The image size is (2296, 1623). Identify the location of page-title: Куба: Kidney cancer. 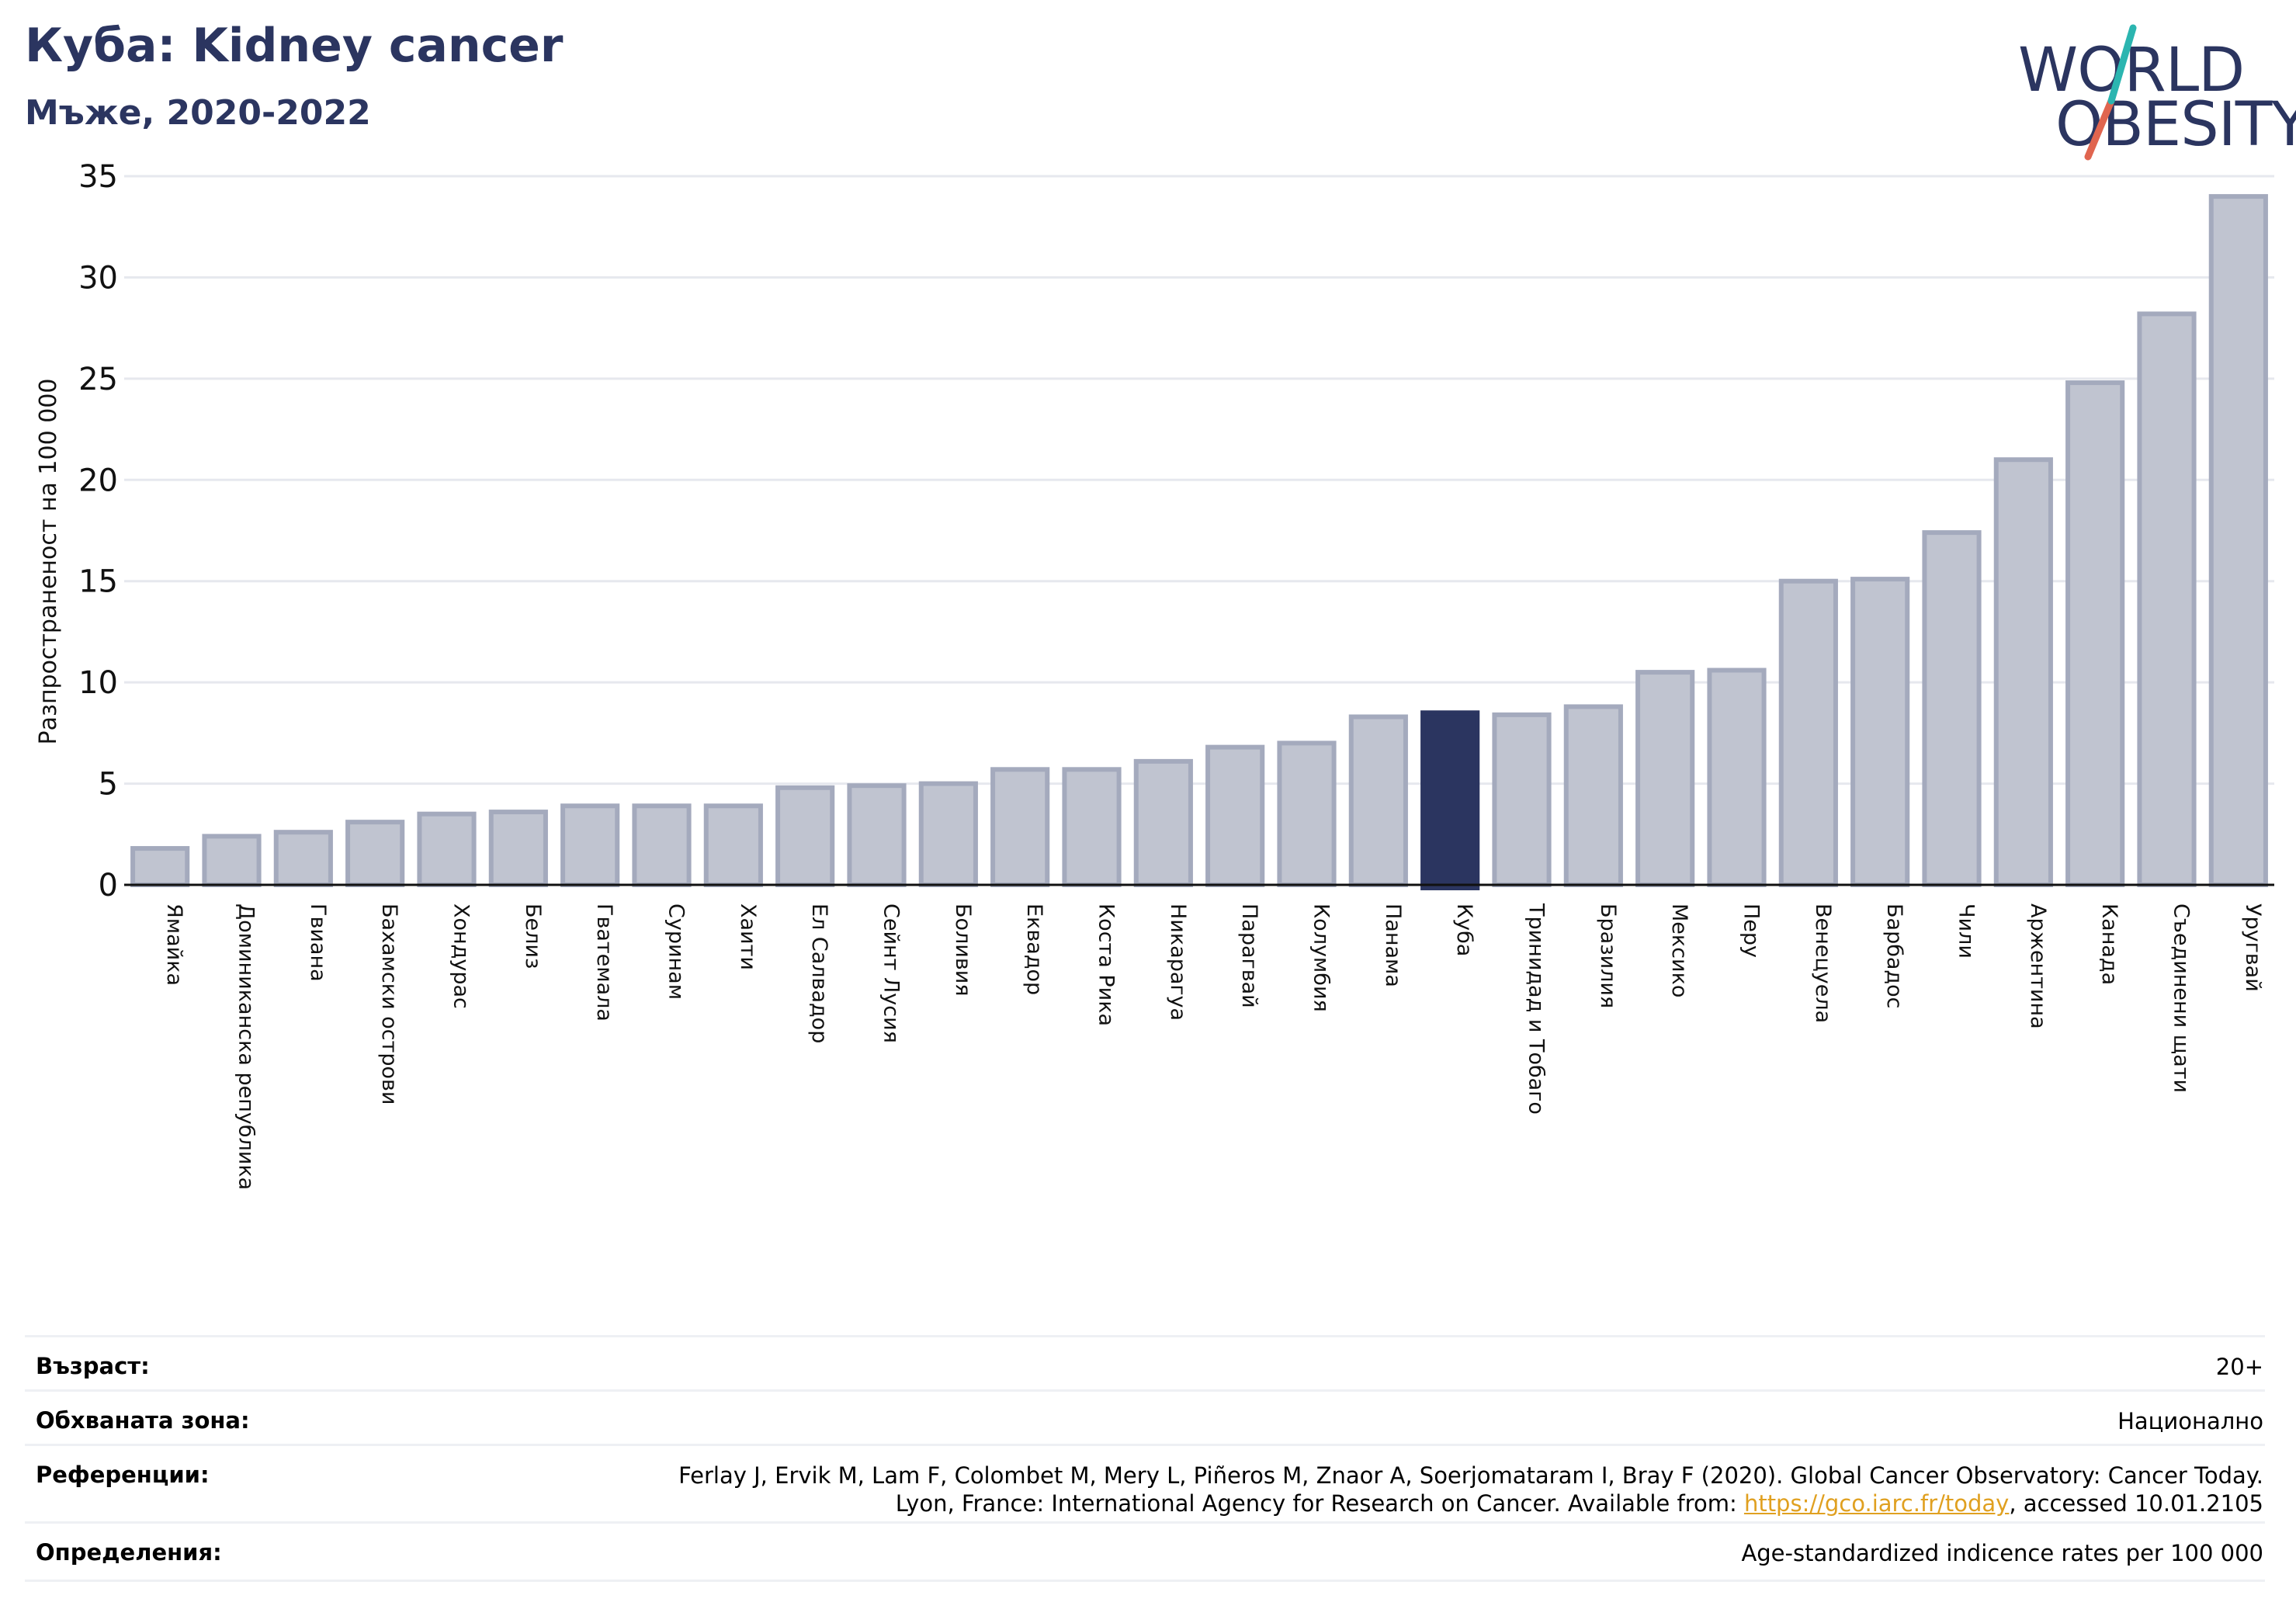
(294, 46).